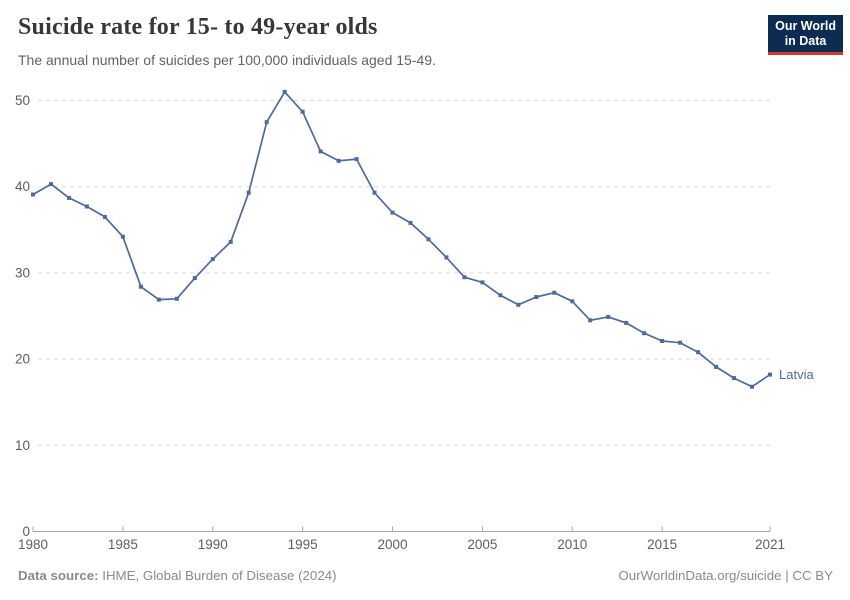  I want to click on x-axis-tick-label: 2015, so click(662, 544).